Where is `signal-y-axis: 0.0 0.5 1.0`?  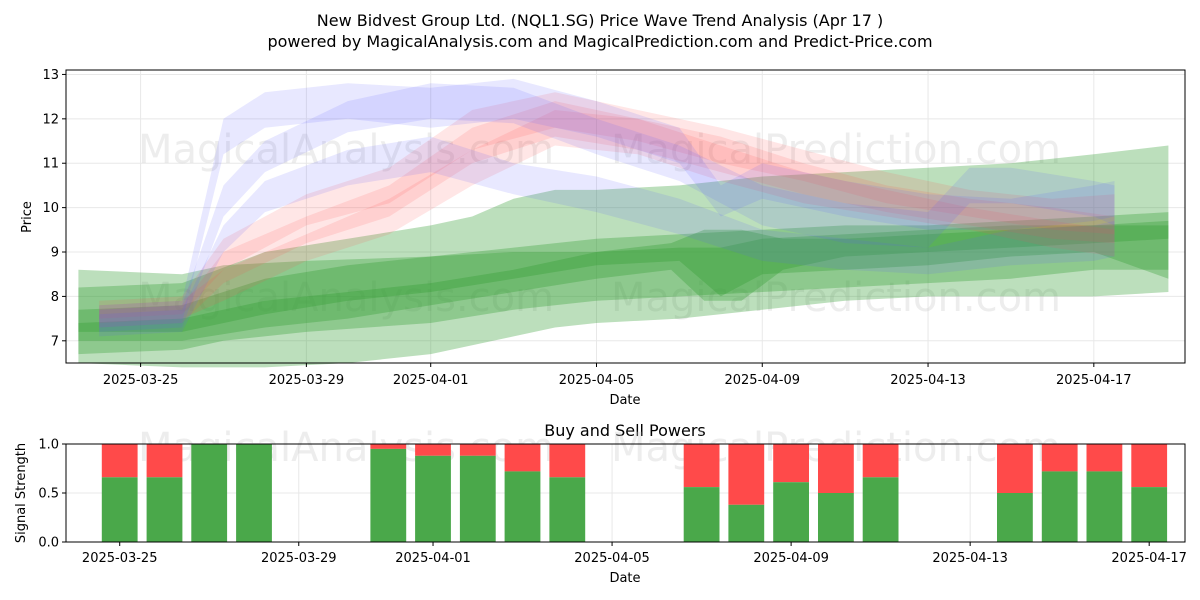 signal-y-axis: 0.0 0.5 1.0 is located at coordinates (52, 494).